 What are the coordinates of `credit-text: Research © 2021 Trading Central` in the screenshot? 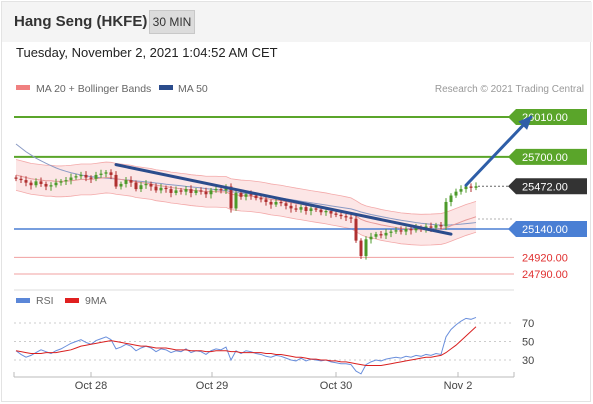 It's located at (509, 89).